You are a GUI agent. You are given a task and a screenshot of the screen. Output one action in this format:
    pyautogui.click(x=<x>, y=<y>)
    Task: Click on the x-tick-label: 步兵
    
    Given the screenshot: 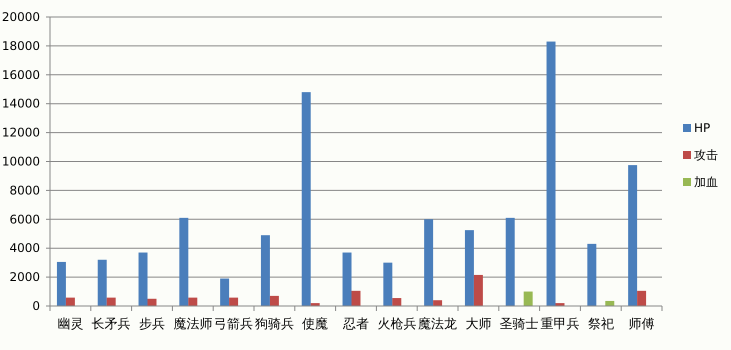 What is the action you would take?
    pyautogui.click(x=152, y=324)
    